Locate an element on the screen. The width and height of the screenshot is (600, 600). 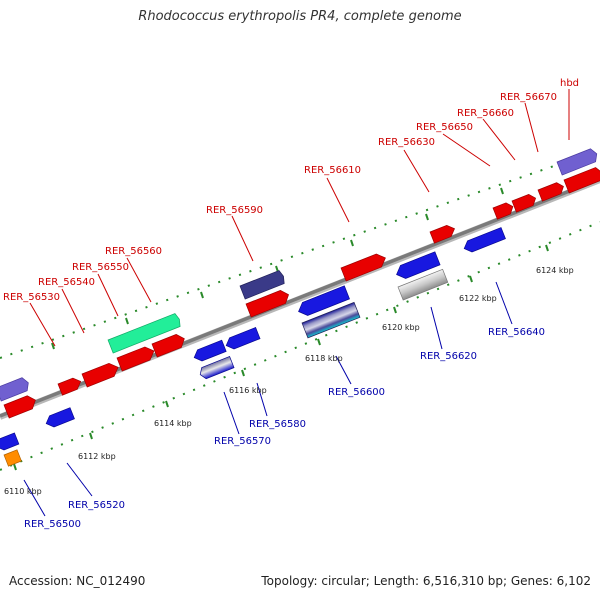
gene-label: RER_56560 is located at coordinates (133, 251).